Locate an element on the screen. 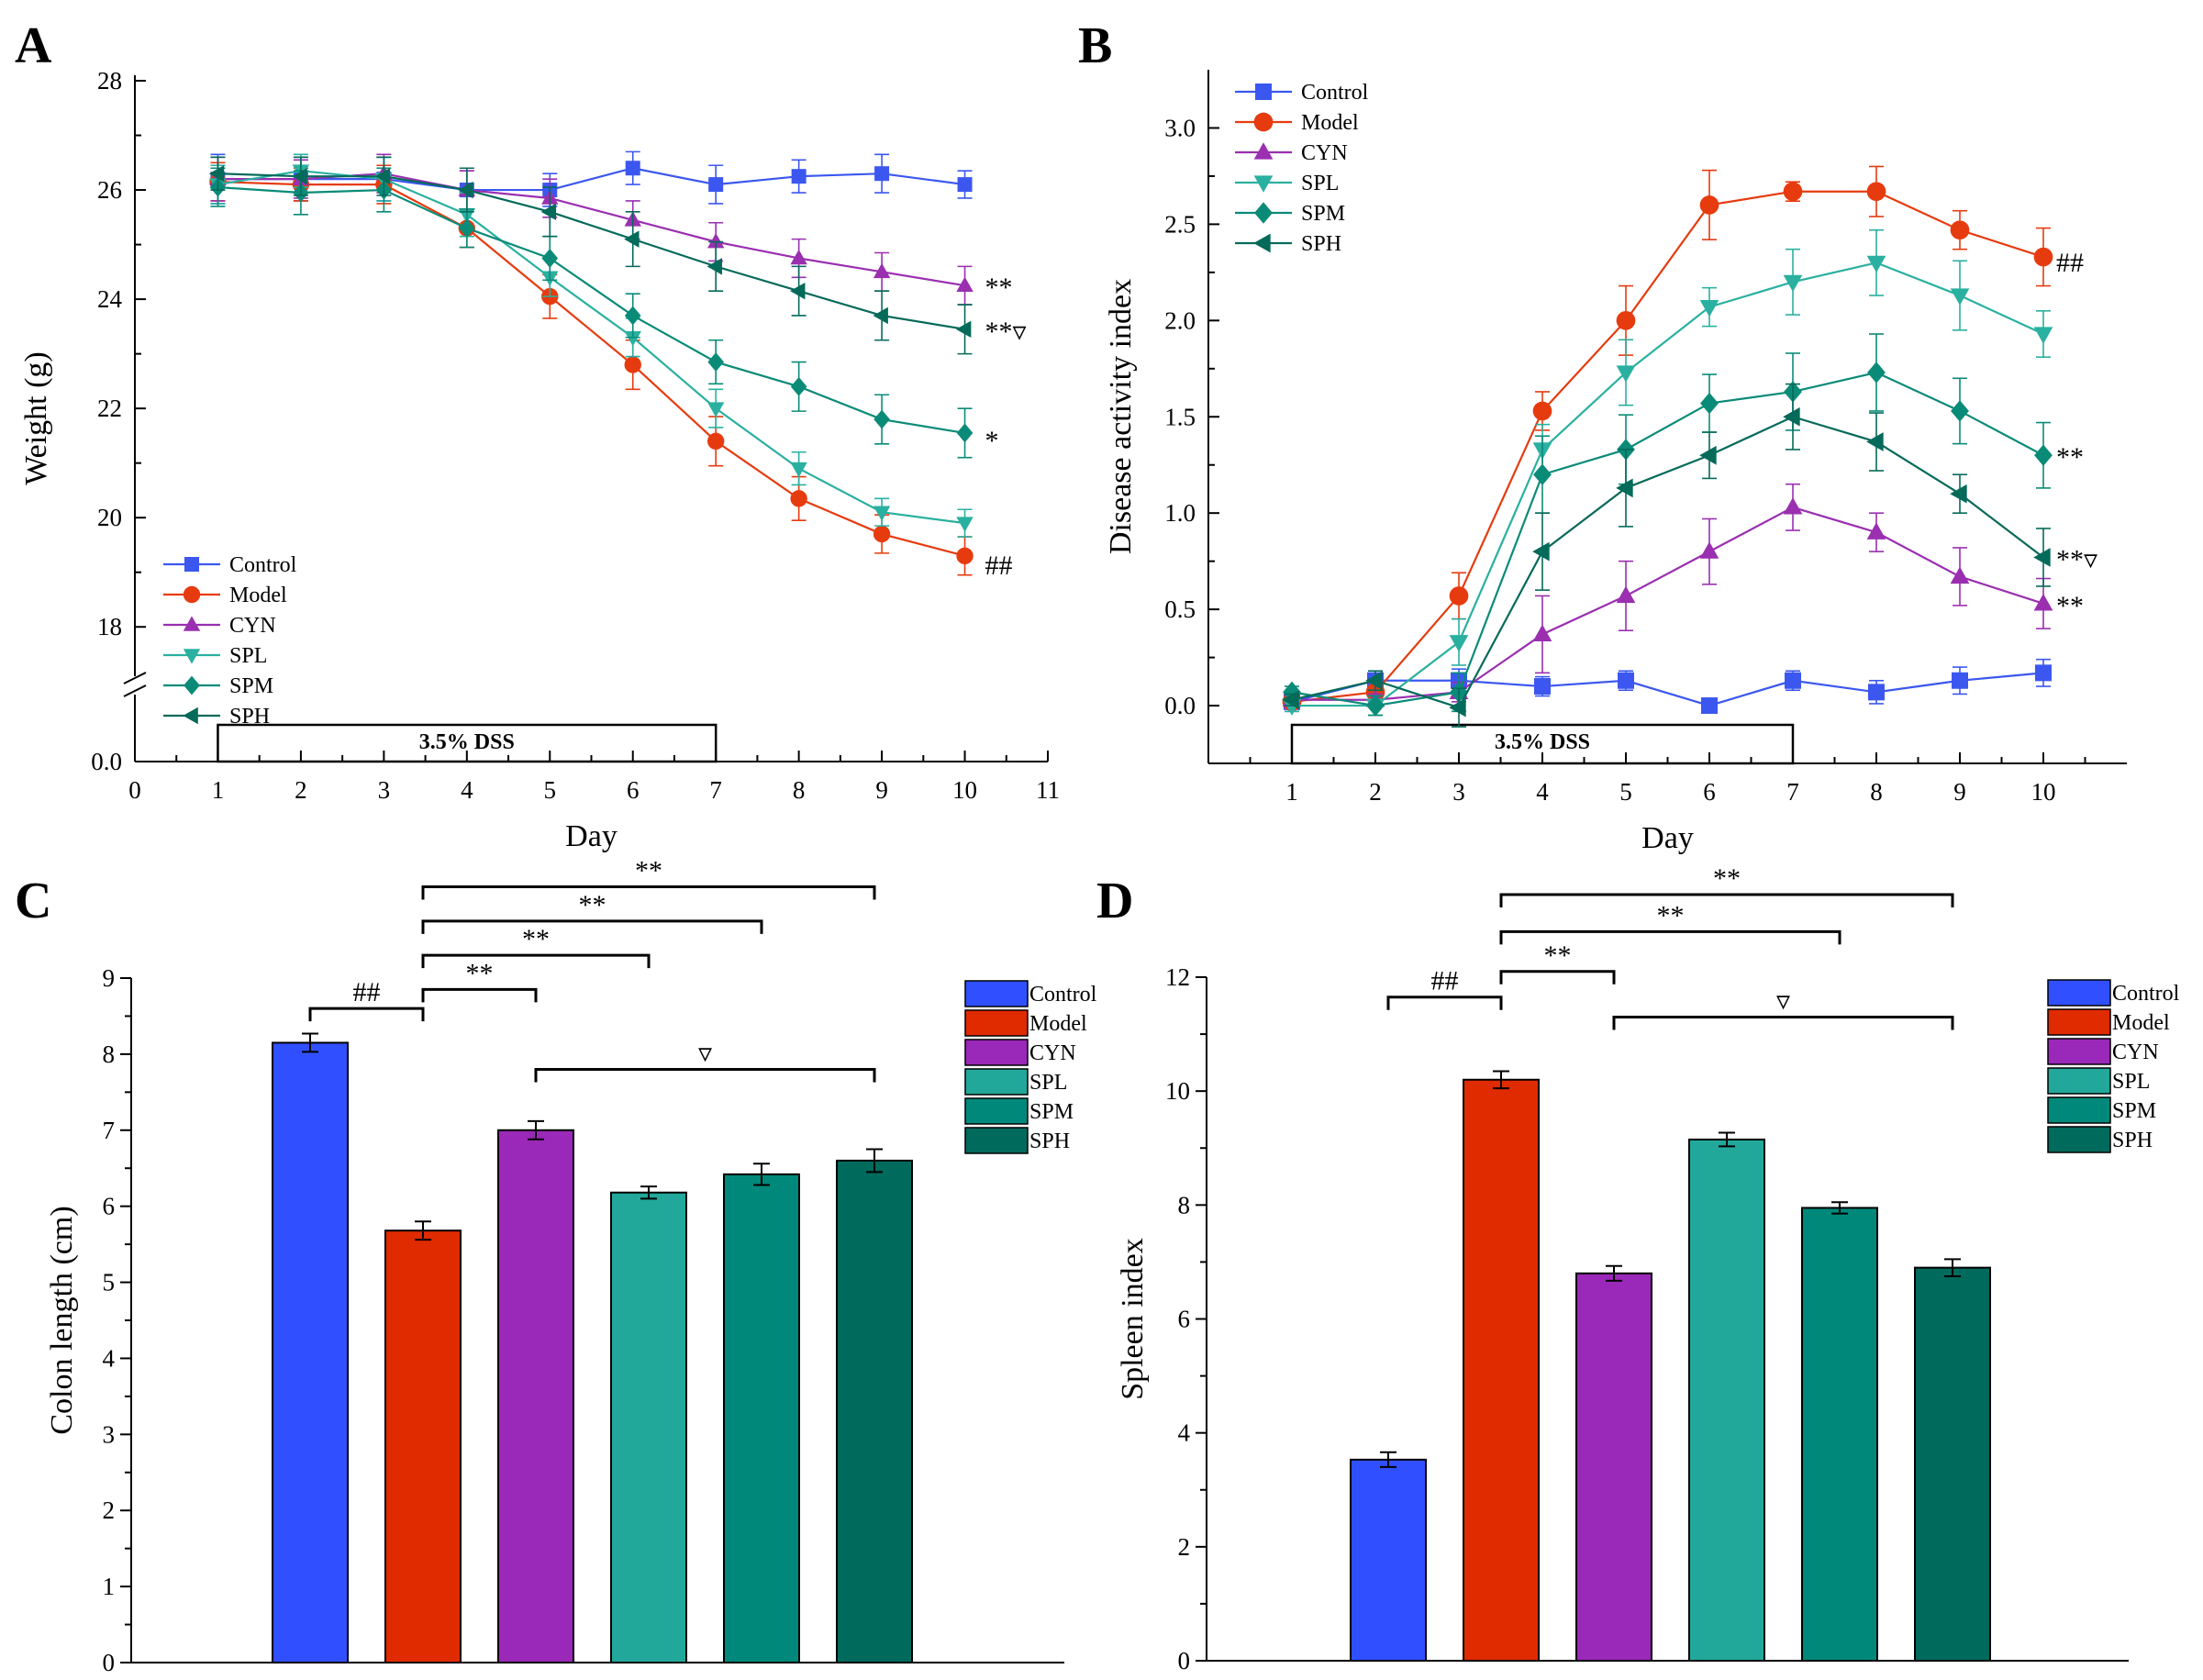 Image resolution: width=2203 pixels, height=1680 pixels. x-tick-label: 6 is located at coordinates (1709, 792).